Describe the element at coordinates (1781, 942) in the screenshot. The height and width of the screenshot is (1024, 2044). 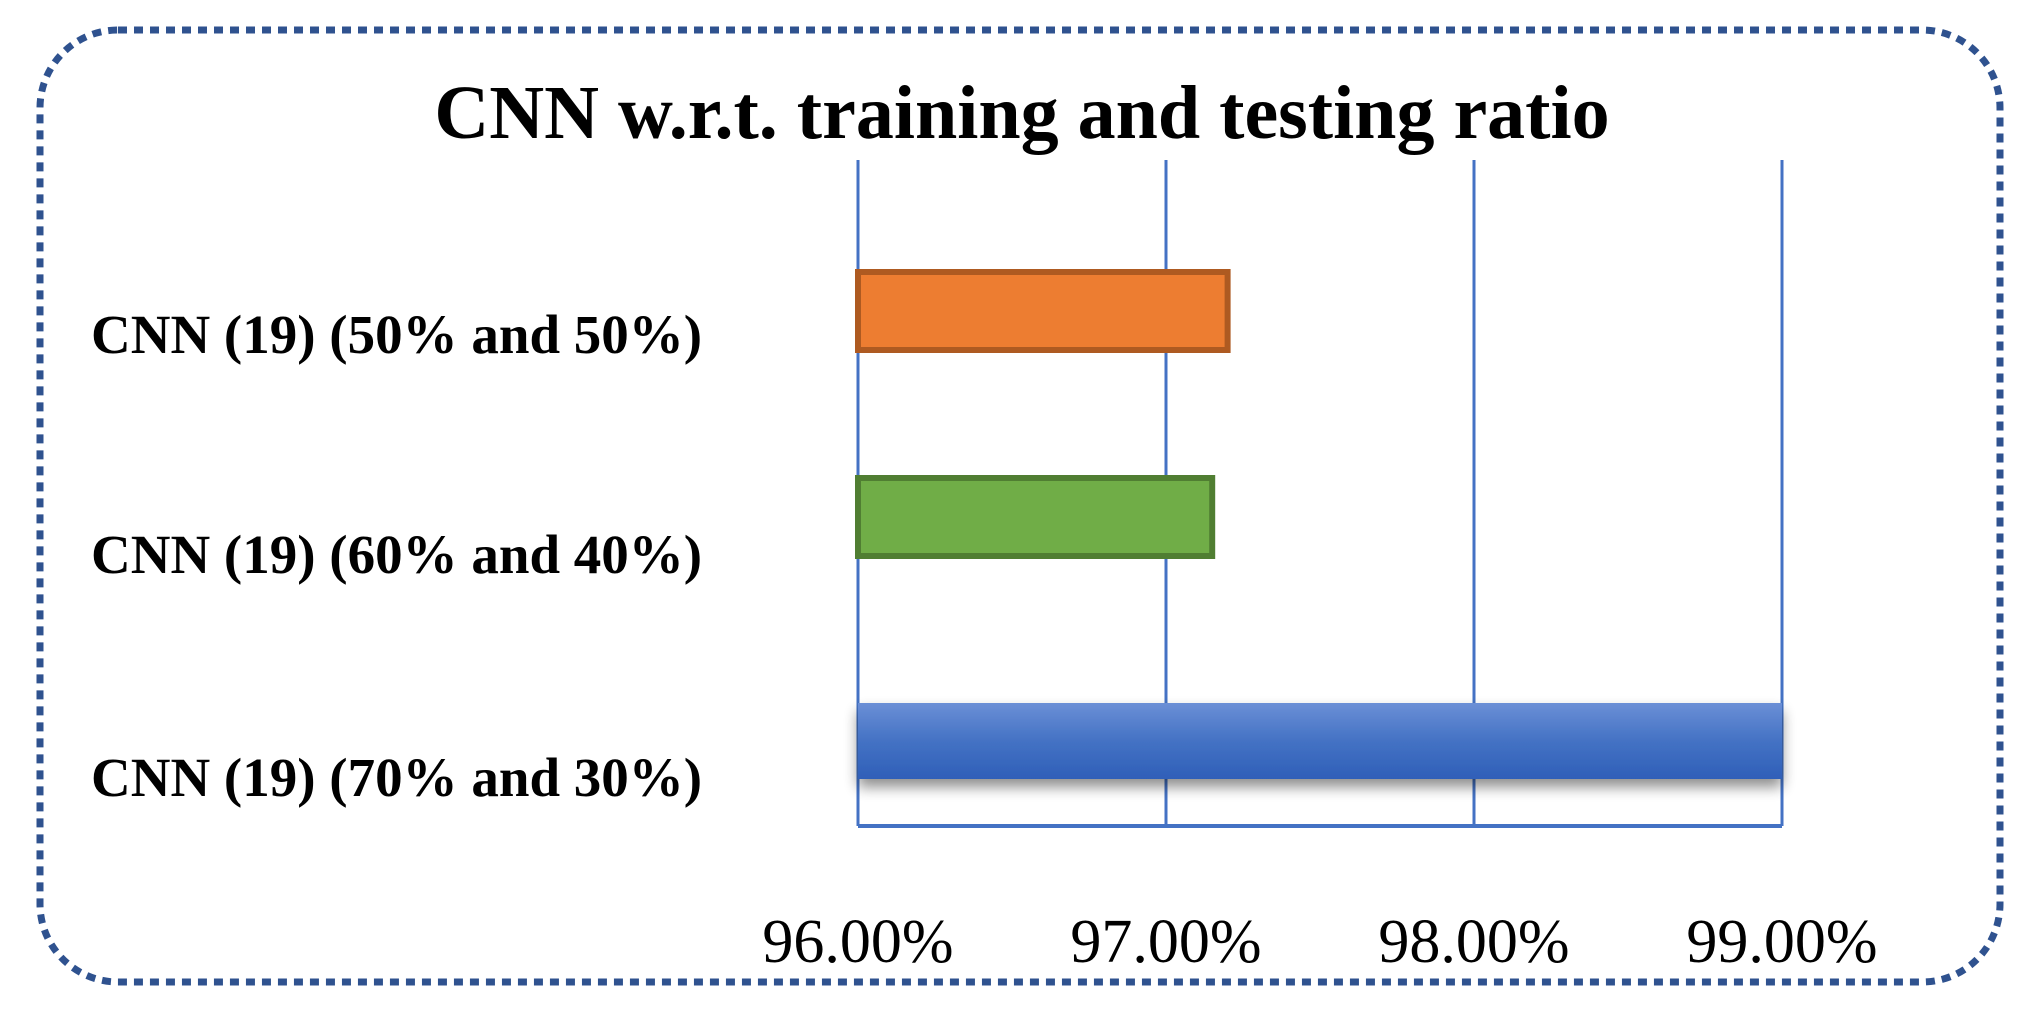
I see `x-tick-label-3: 99.00%` at that location.